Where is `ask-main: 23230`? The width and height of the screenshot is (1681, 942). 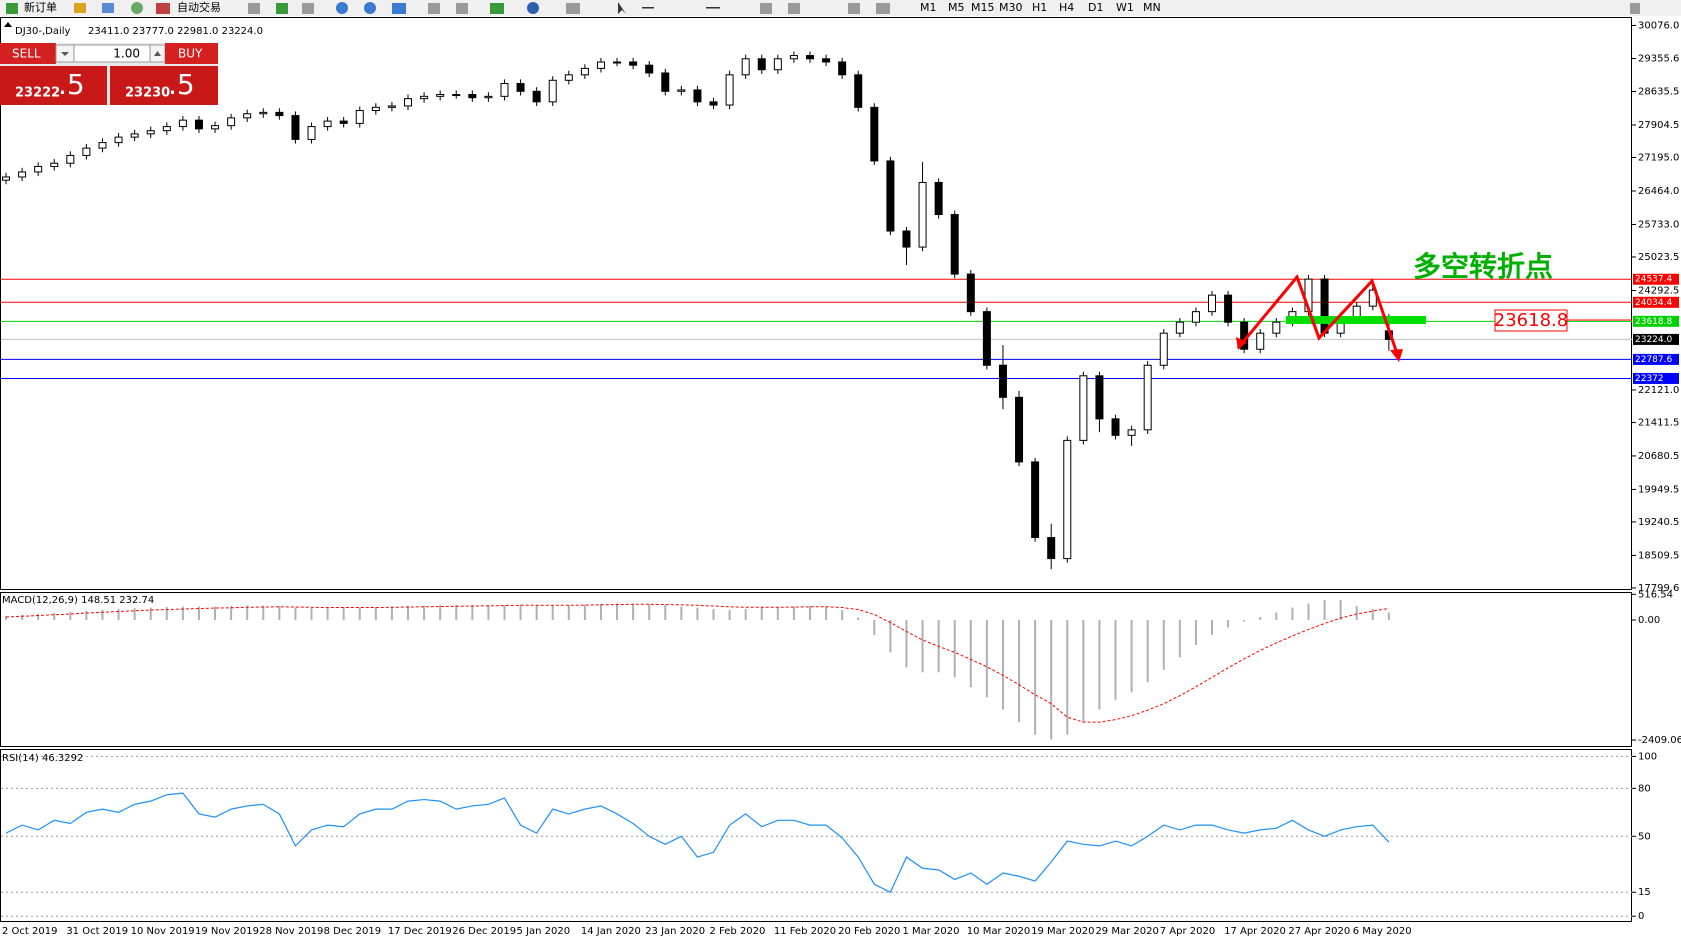
ask-main: 23230 is located at coordinates (147, 93).